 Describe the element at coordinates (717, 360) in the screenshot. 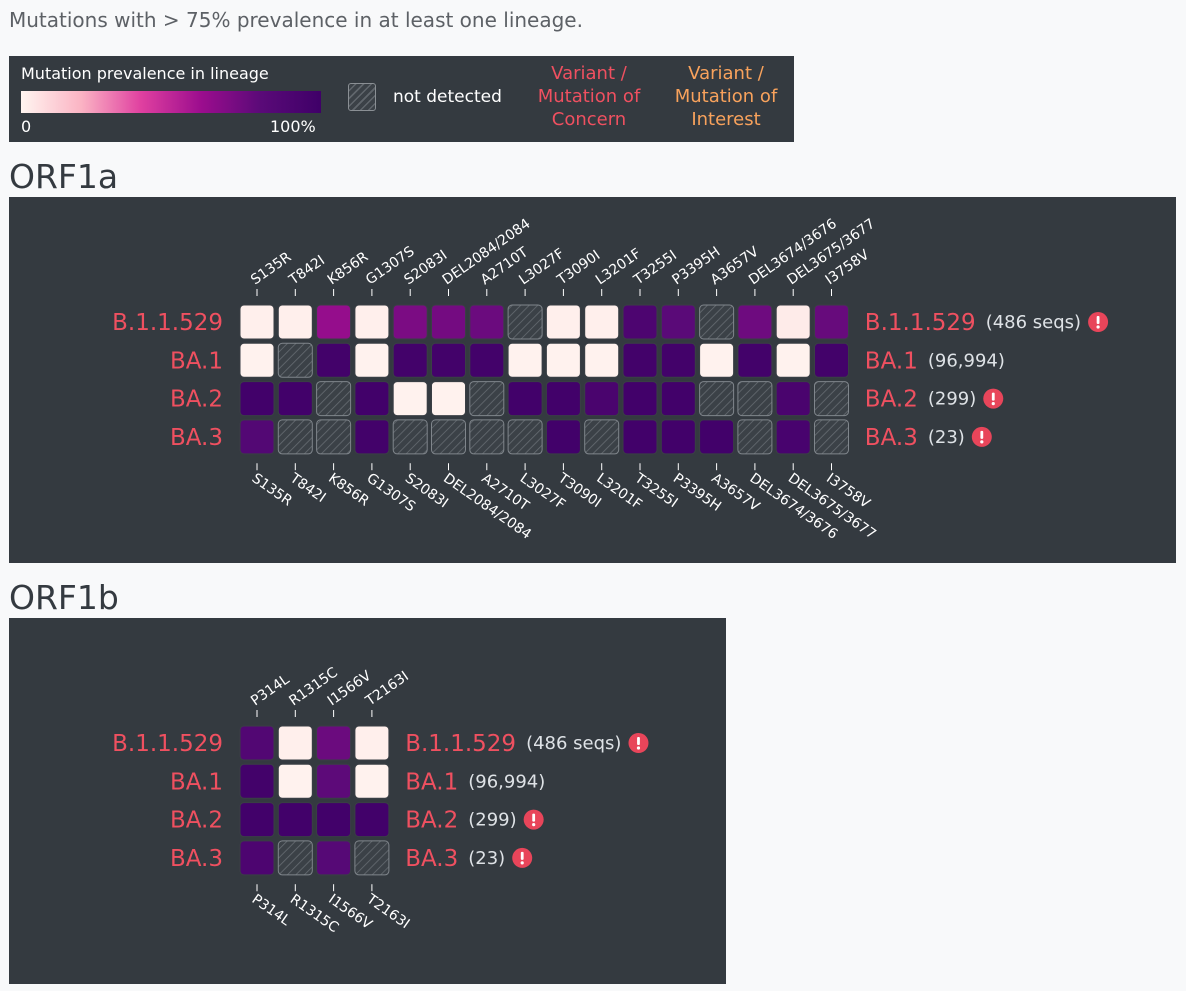

I see `heatmap-cell-ba-1-a3657v` at that location.